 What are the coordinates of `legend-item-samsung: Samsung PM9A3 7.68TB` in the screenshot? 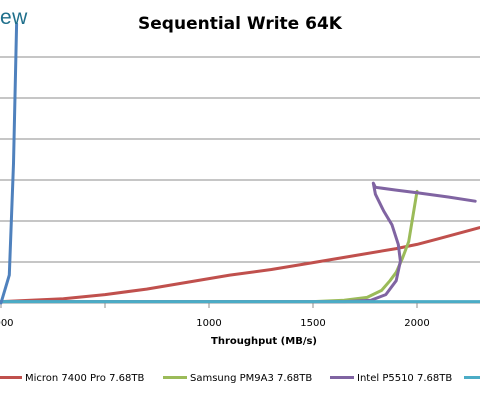 It's located at (237, 379).